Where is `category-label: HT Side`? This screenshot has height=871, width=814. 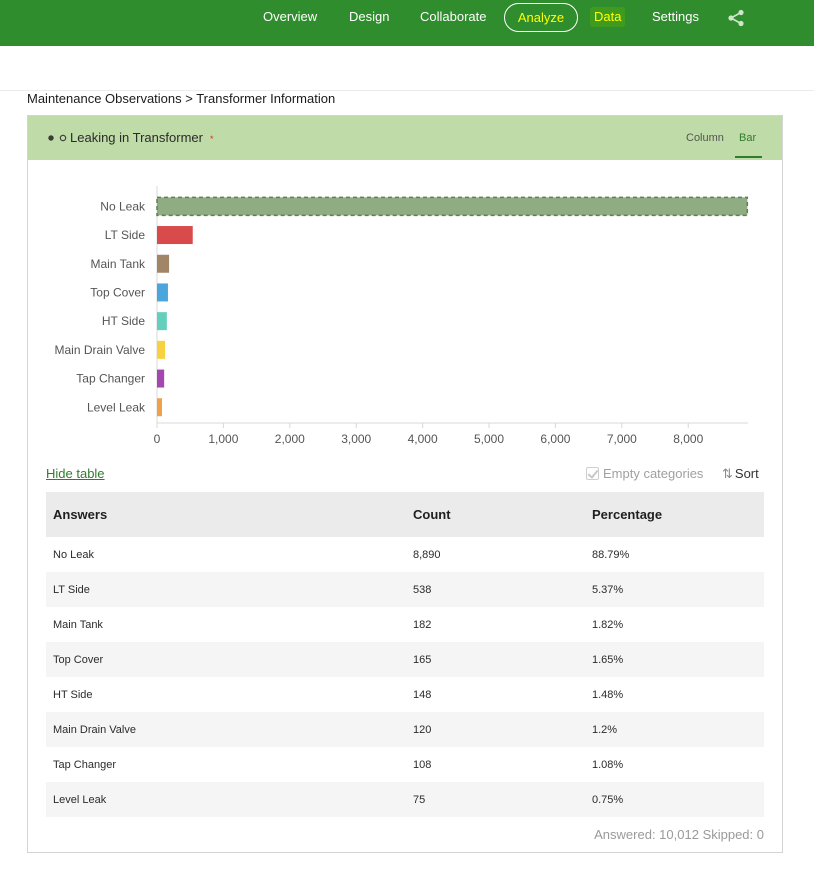 category-label: HT Side is located at coordinates (123, 321).